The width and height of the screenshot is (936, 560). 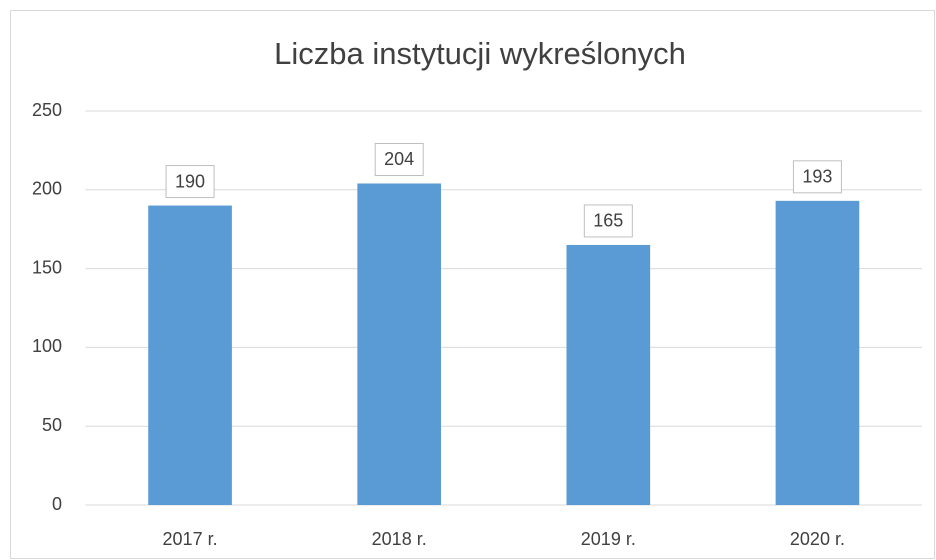 I want to click on y-tick-label: 100, so click(x=47, y=346).